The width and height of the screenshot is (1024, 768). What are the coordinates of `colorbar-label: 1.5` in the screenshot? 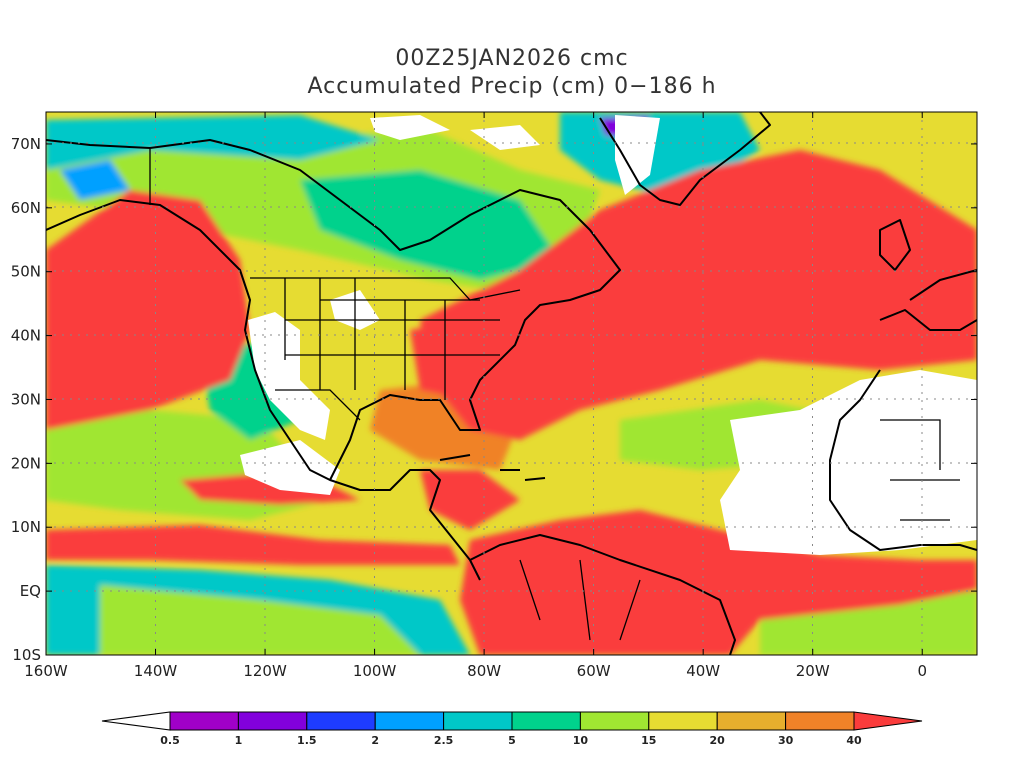 It's located at (307, 740).